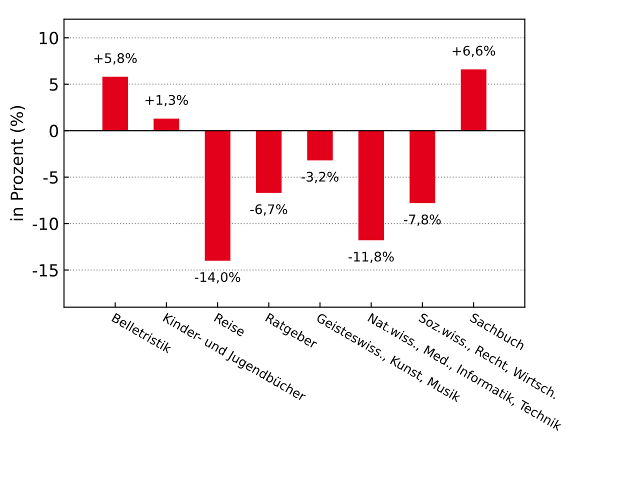  What do you see at coordinates (45, 270) in the screenshot?
I see `y-tick-label: -15` at bounding box center [45, 270].